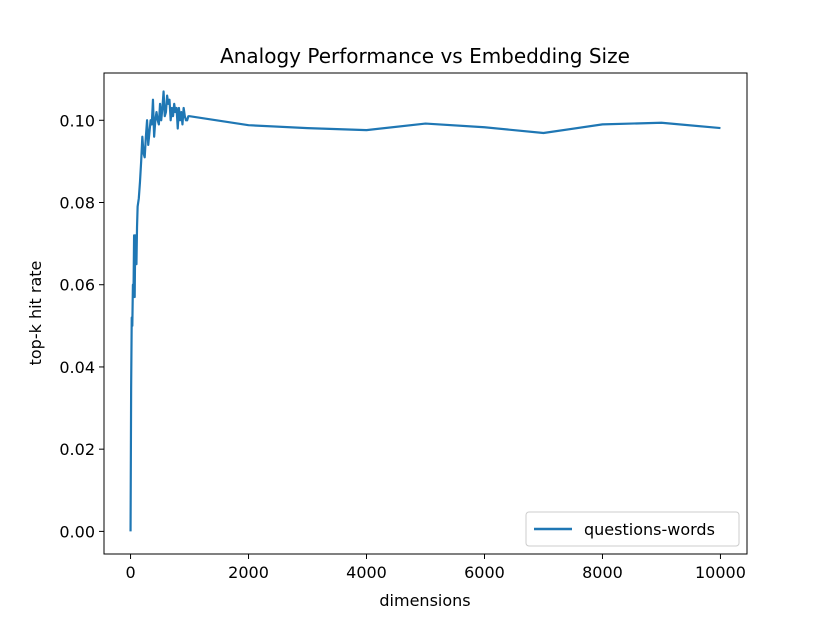 The image size is (830, 623). I want to click on y-tick-label: 0.10, so click(77, 120).